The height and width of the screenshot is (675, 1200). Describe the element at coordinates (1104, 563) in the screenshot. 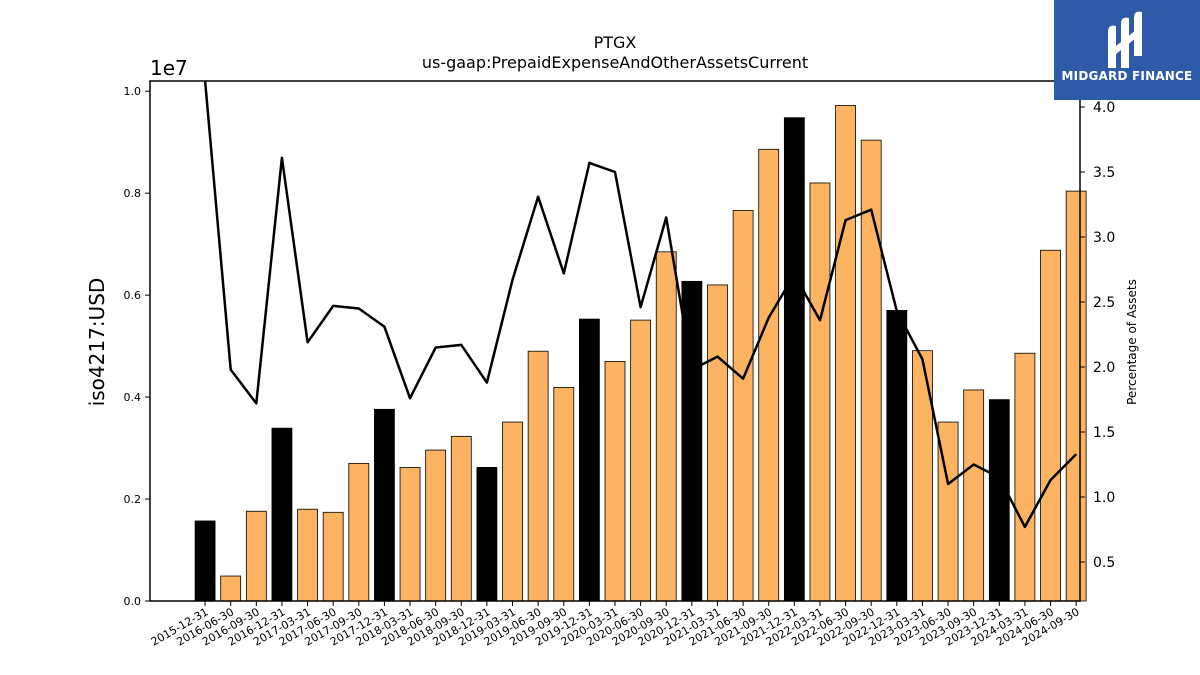

I see `y2-tick-label: 0.5` at that location.